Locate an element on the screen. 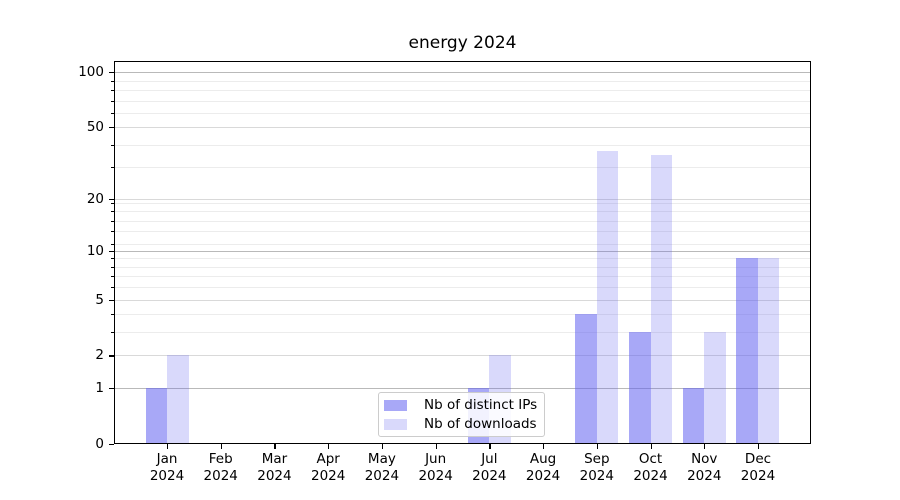 The image size is (900, 500). x-tick-label: Jun 2024 is located at coordinates (435, 467).